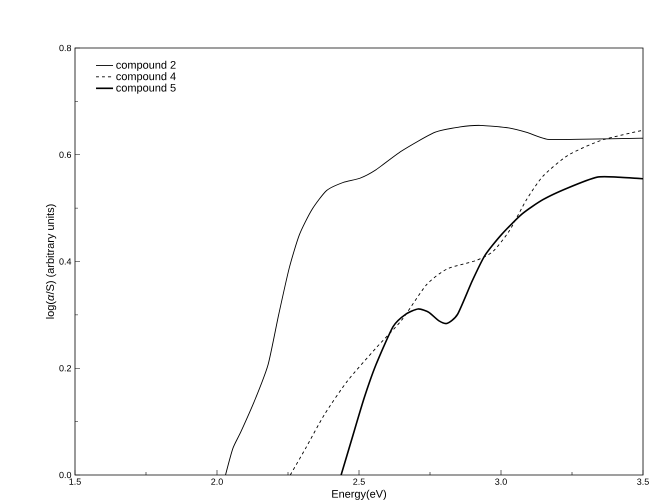 Image resolution: width=655 pixels, height=502 pixels. I want to click on x-tick-label: 2.0, so click(217, 481).